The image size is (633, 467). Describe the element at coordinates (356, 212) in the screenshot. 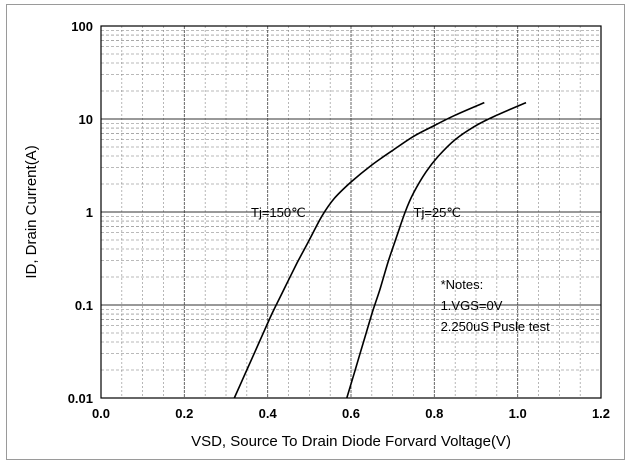

I see `series-labels: Tj=150℃ Tj=25℃` at that location.